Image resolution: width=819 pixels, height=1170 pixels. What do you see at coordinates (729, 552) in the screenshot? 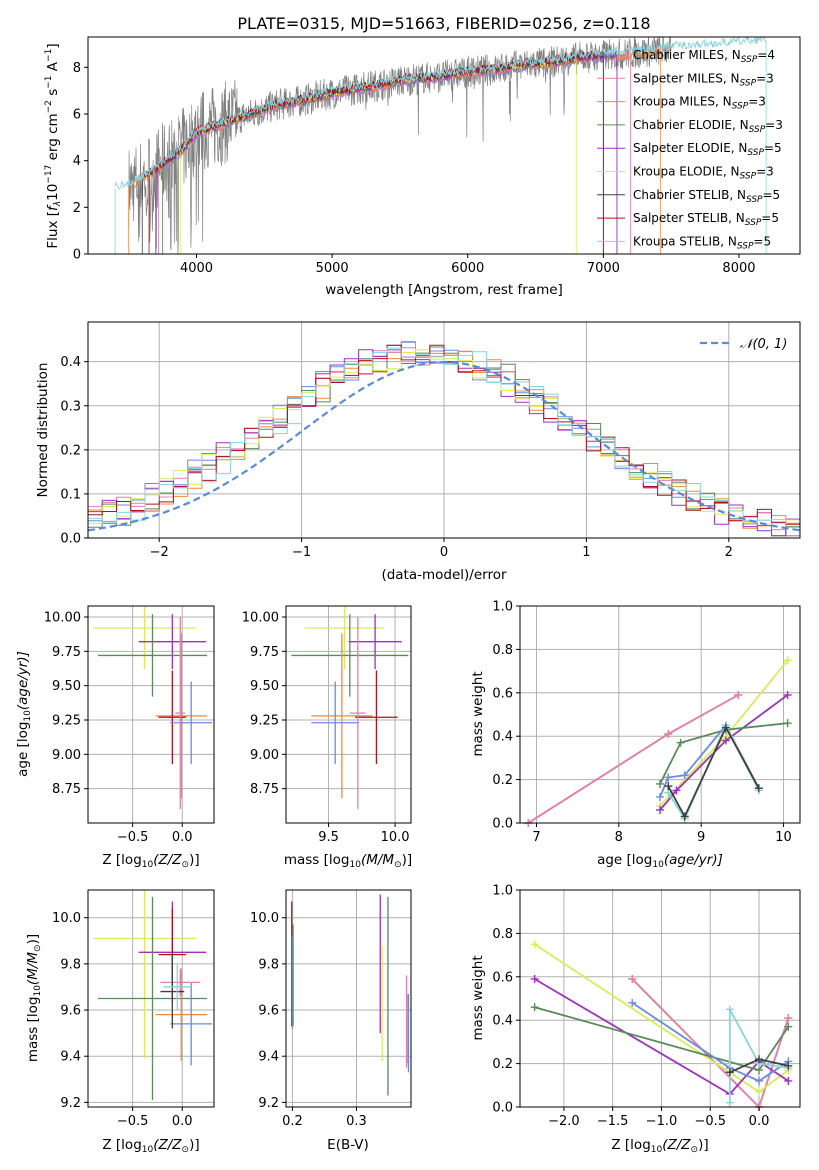
I see `x-tick-label: 2` at bounding box center [729, 552].